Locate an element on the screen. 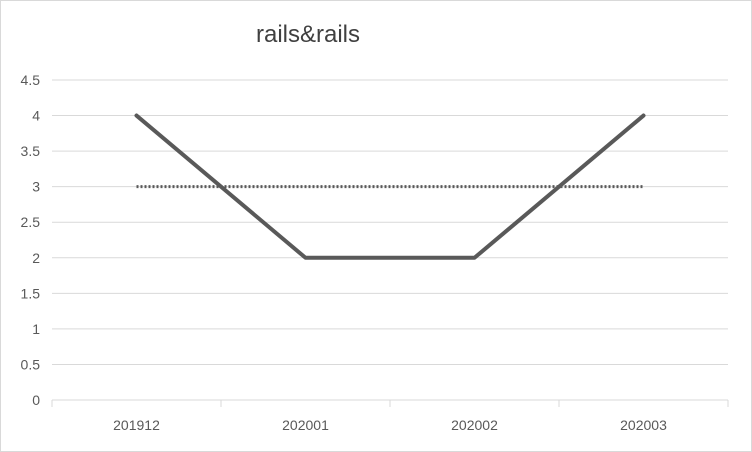  y-tick-label: 2.5 is located at coordinates (31, 222).